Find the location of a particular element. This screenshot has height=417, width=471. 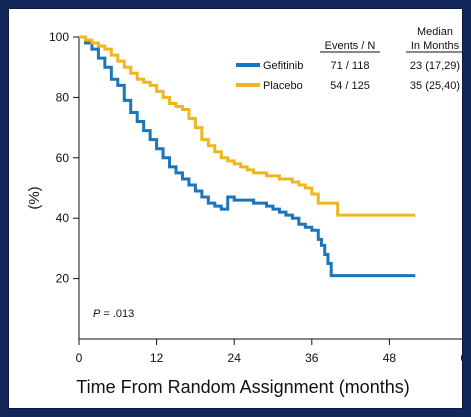

legend-median-placebo: 35 (25,40) is located at coordinates (435, 86).